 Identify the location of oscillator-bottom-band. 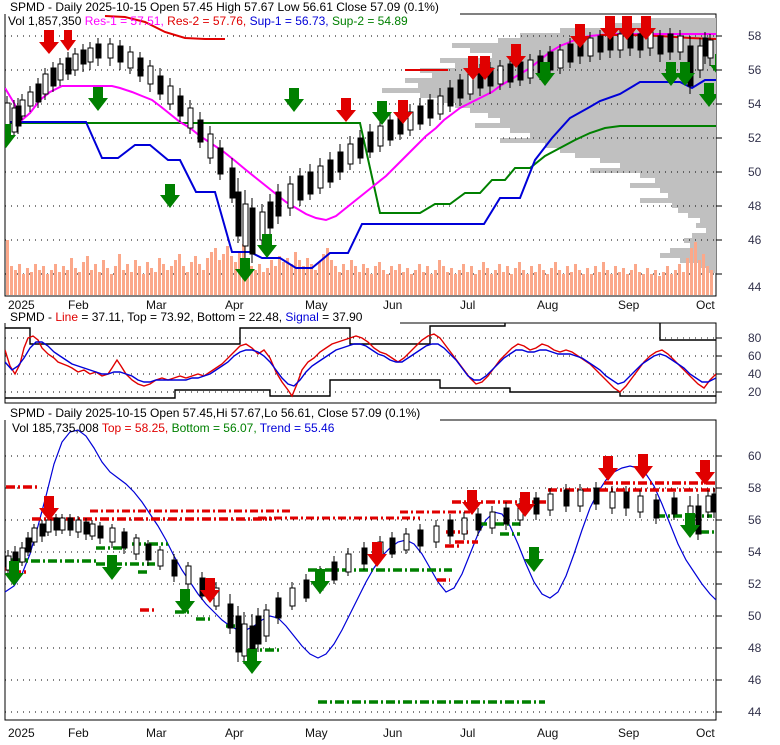
(360, 389).